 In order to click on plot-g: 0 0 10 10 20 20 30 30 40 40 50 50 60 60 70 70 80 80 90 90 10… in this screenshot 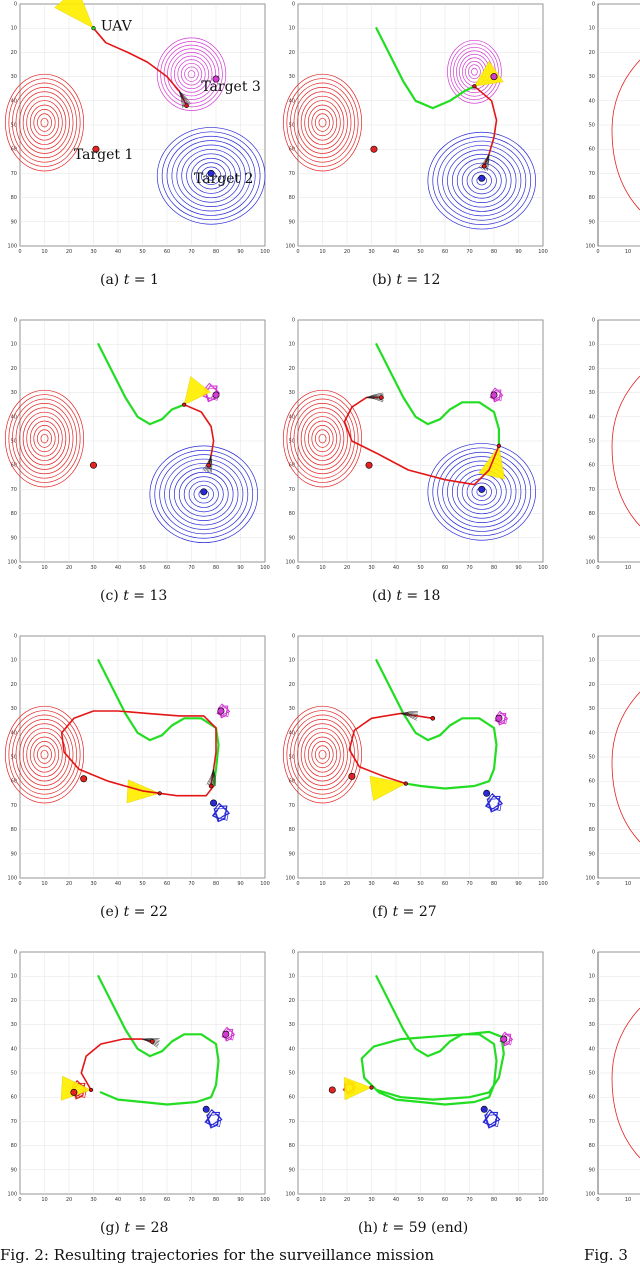, I will do `click(138, 1077)`.